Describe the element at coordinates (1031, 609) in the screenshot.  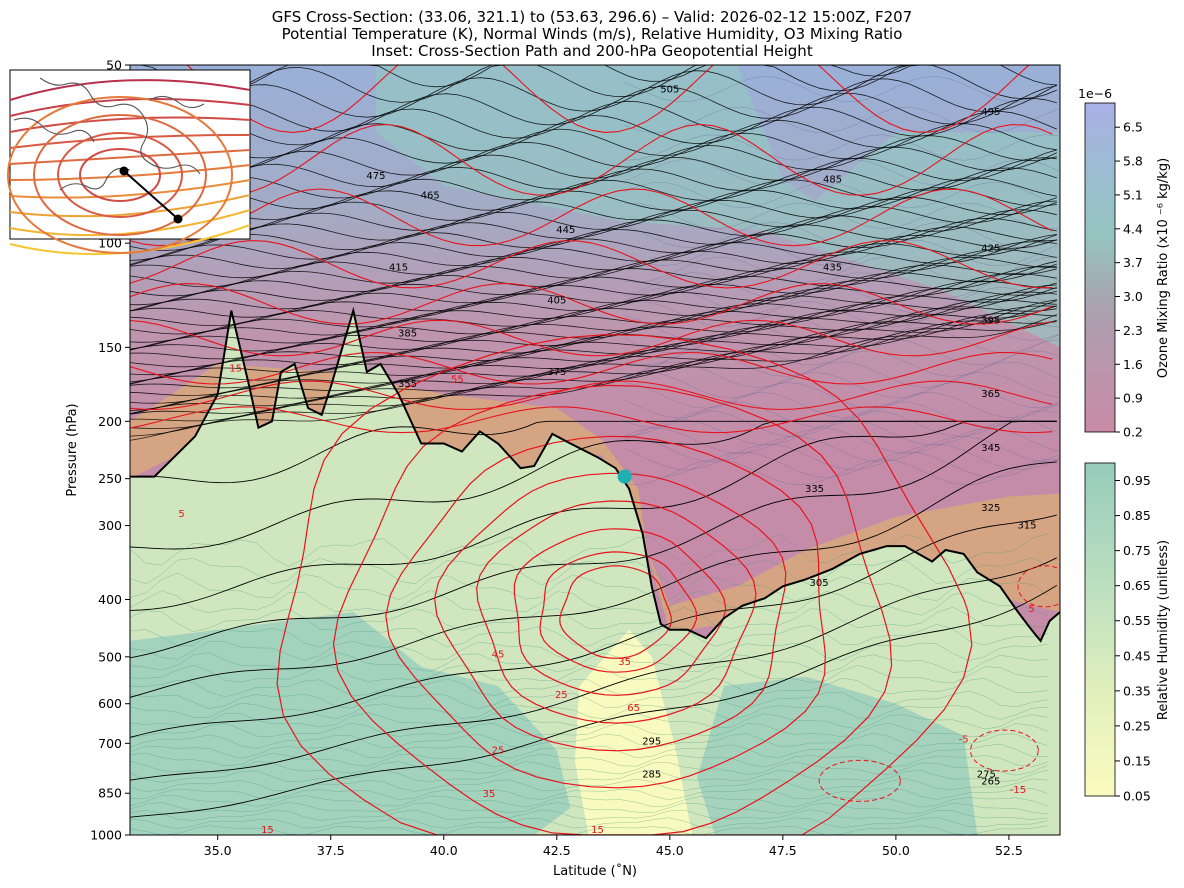
I see `wind-label: 5` at that location.